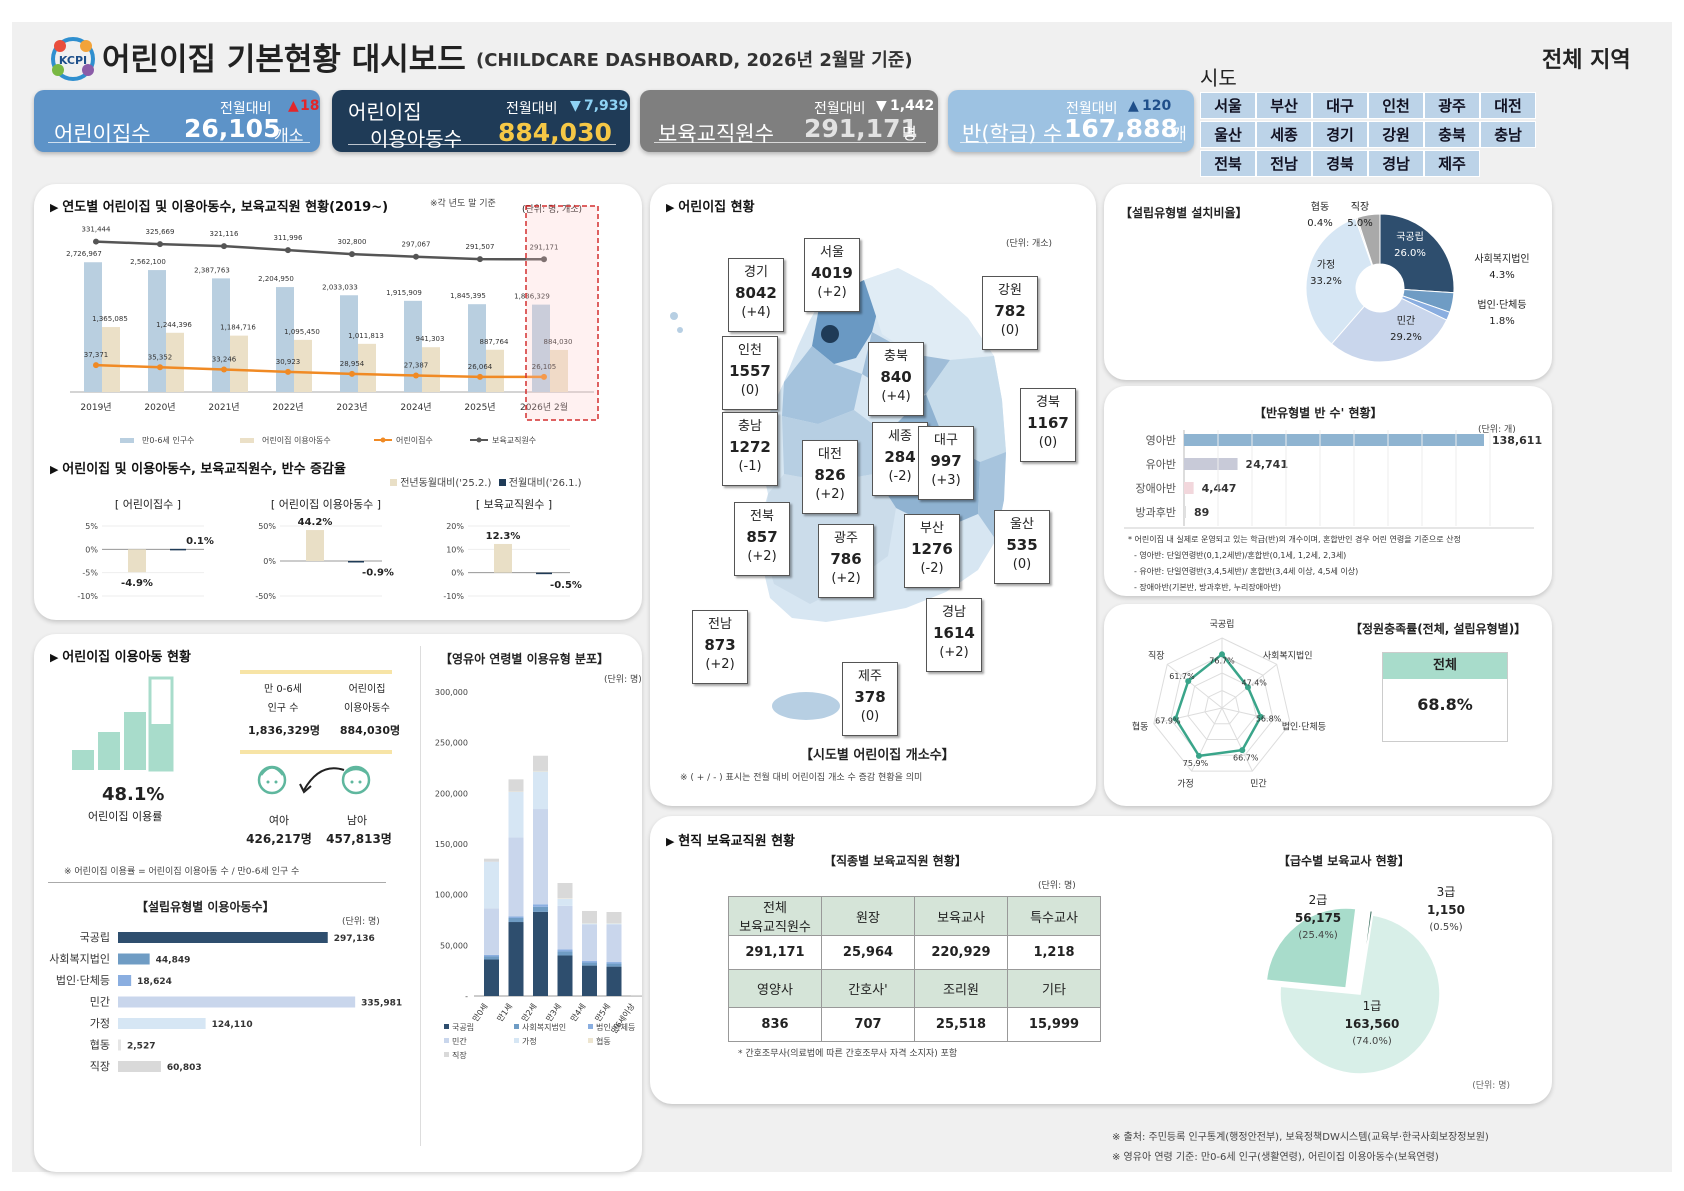  What do you see at coordinates (91, 526) in the screenshot?
I see `y-tick-label: 5%` at bounding box center [91, 526].